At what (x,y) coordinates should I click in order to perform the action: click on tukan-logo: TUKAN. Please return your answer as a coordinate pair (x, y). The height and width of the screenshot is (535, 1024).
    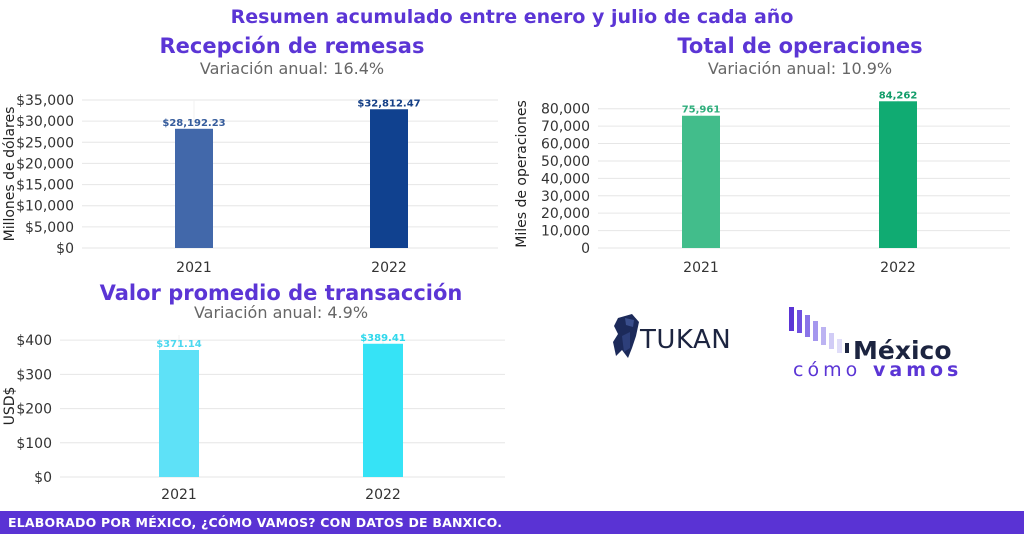
    Looking at the image, I should click on (672, 336).